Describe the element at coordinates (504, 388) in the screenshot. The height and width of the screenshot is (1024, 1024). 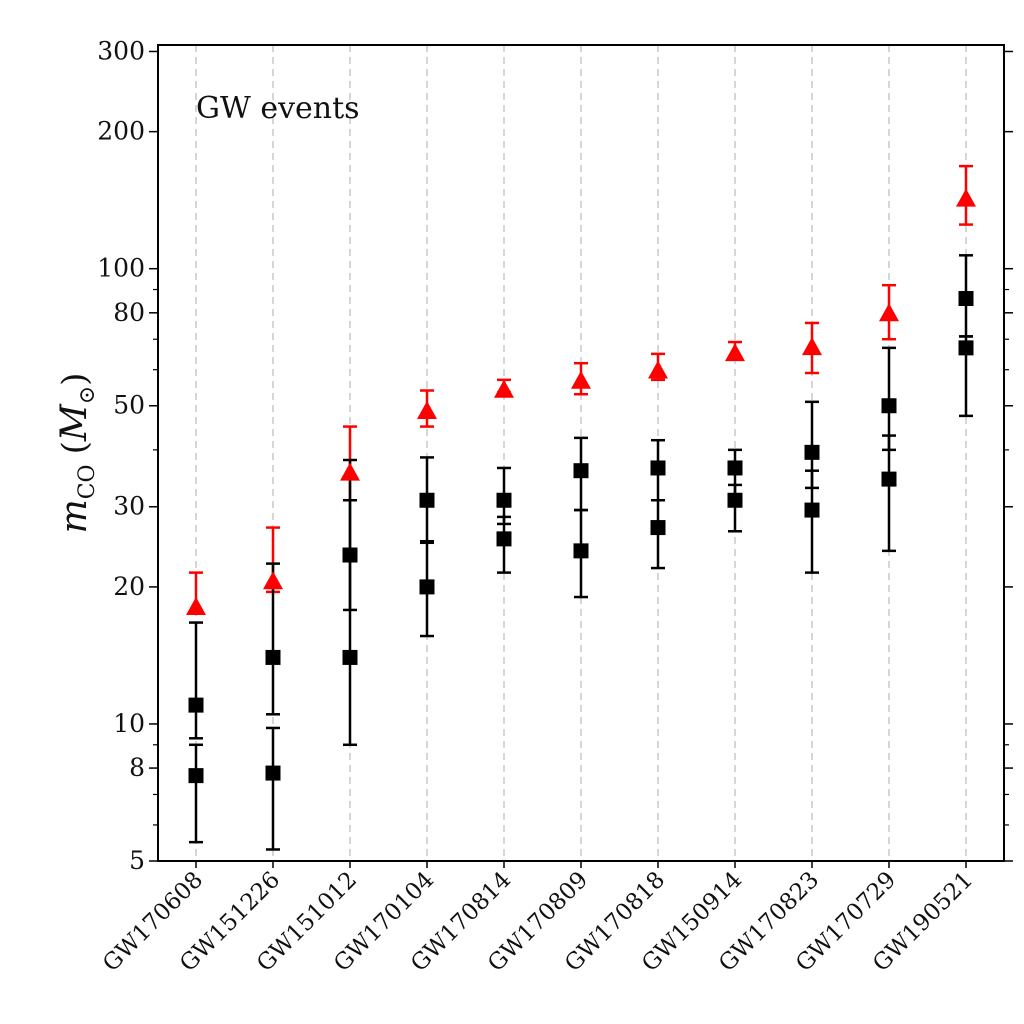
I see `marker-triangle-s0-gw170814` at that location.